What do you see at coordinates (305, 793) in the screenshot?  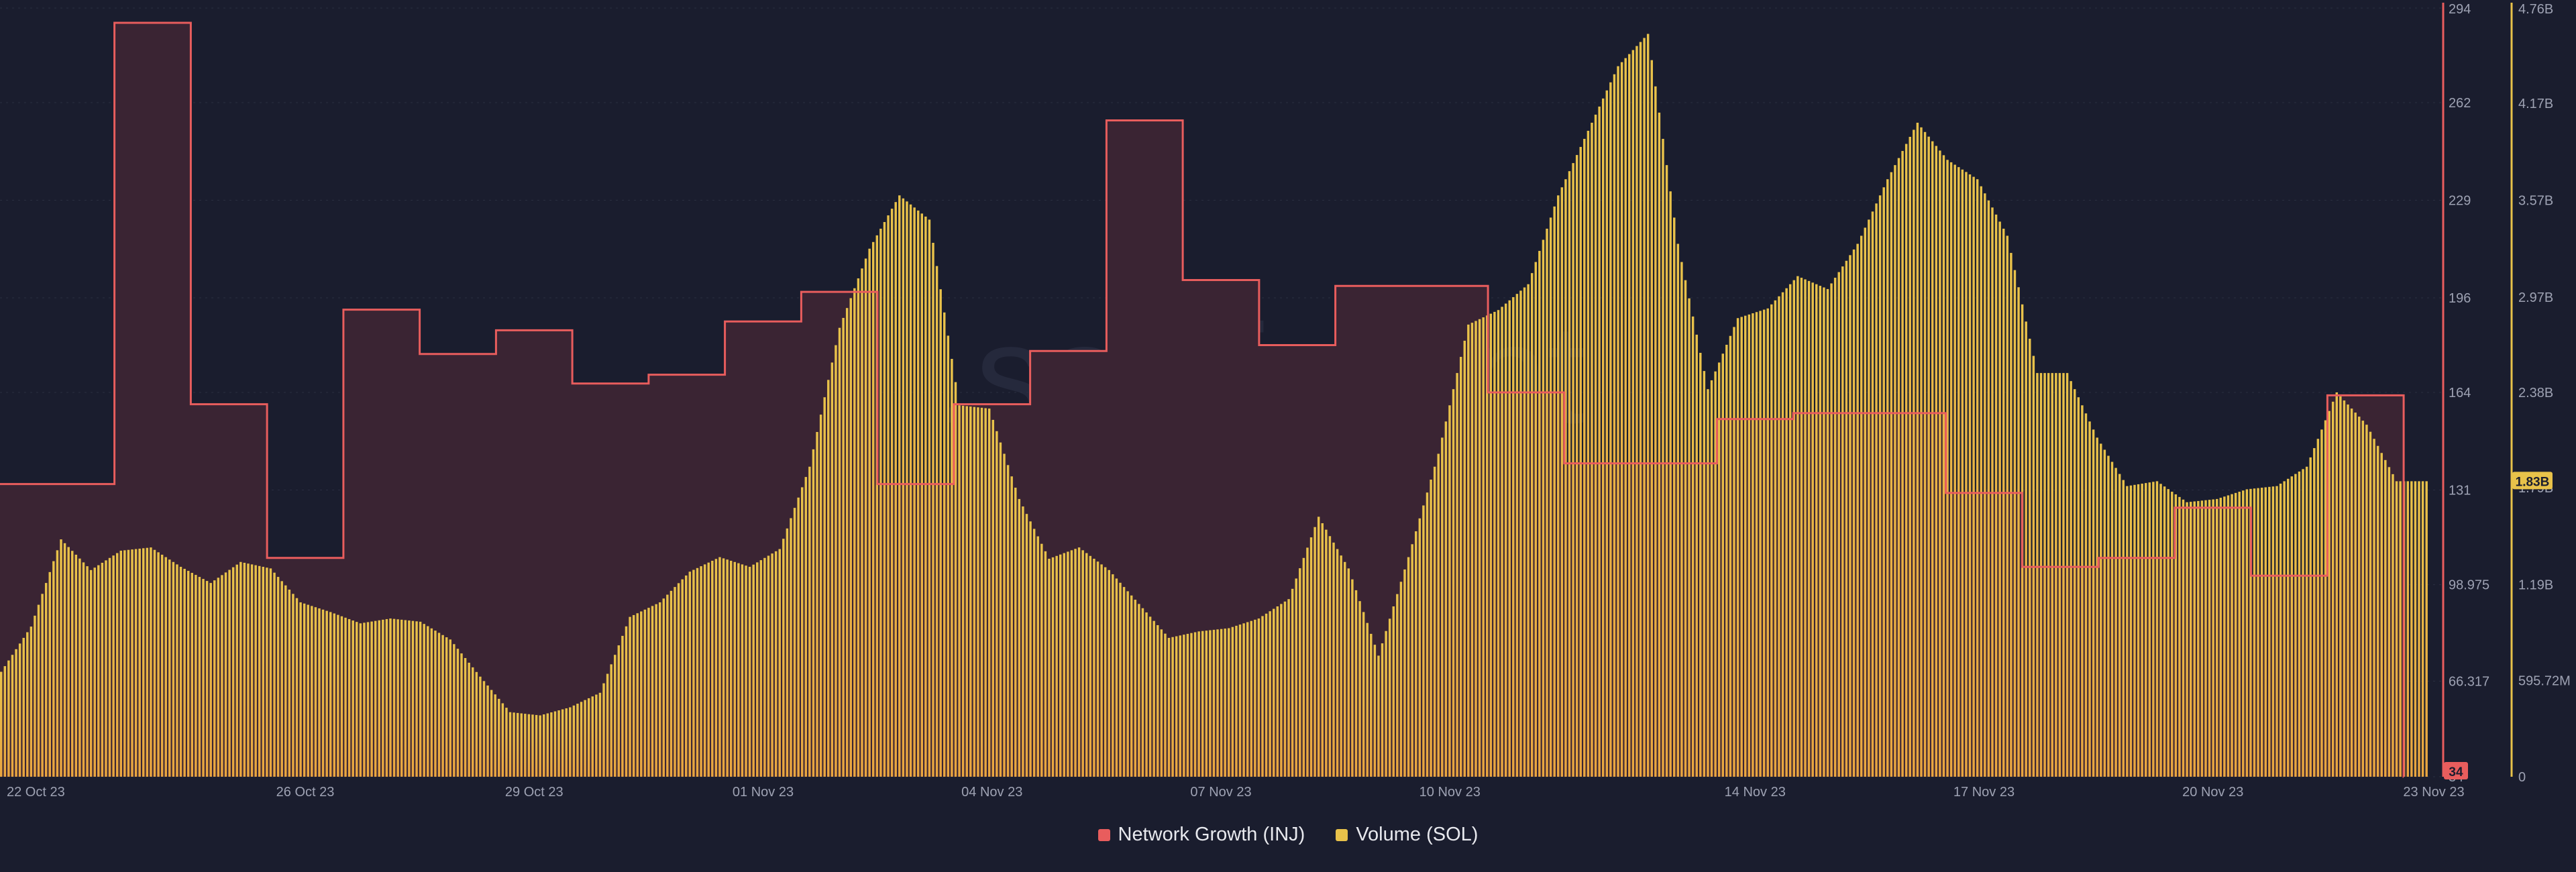 I see `x-tick-label: 26 Oct 23` at bounding box center [305, 793].